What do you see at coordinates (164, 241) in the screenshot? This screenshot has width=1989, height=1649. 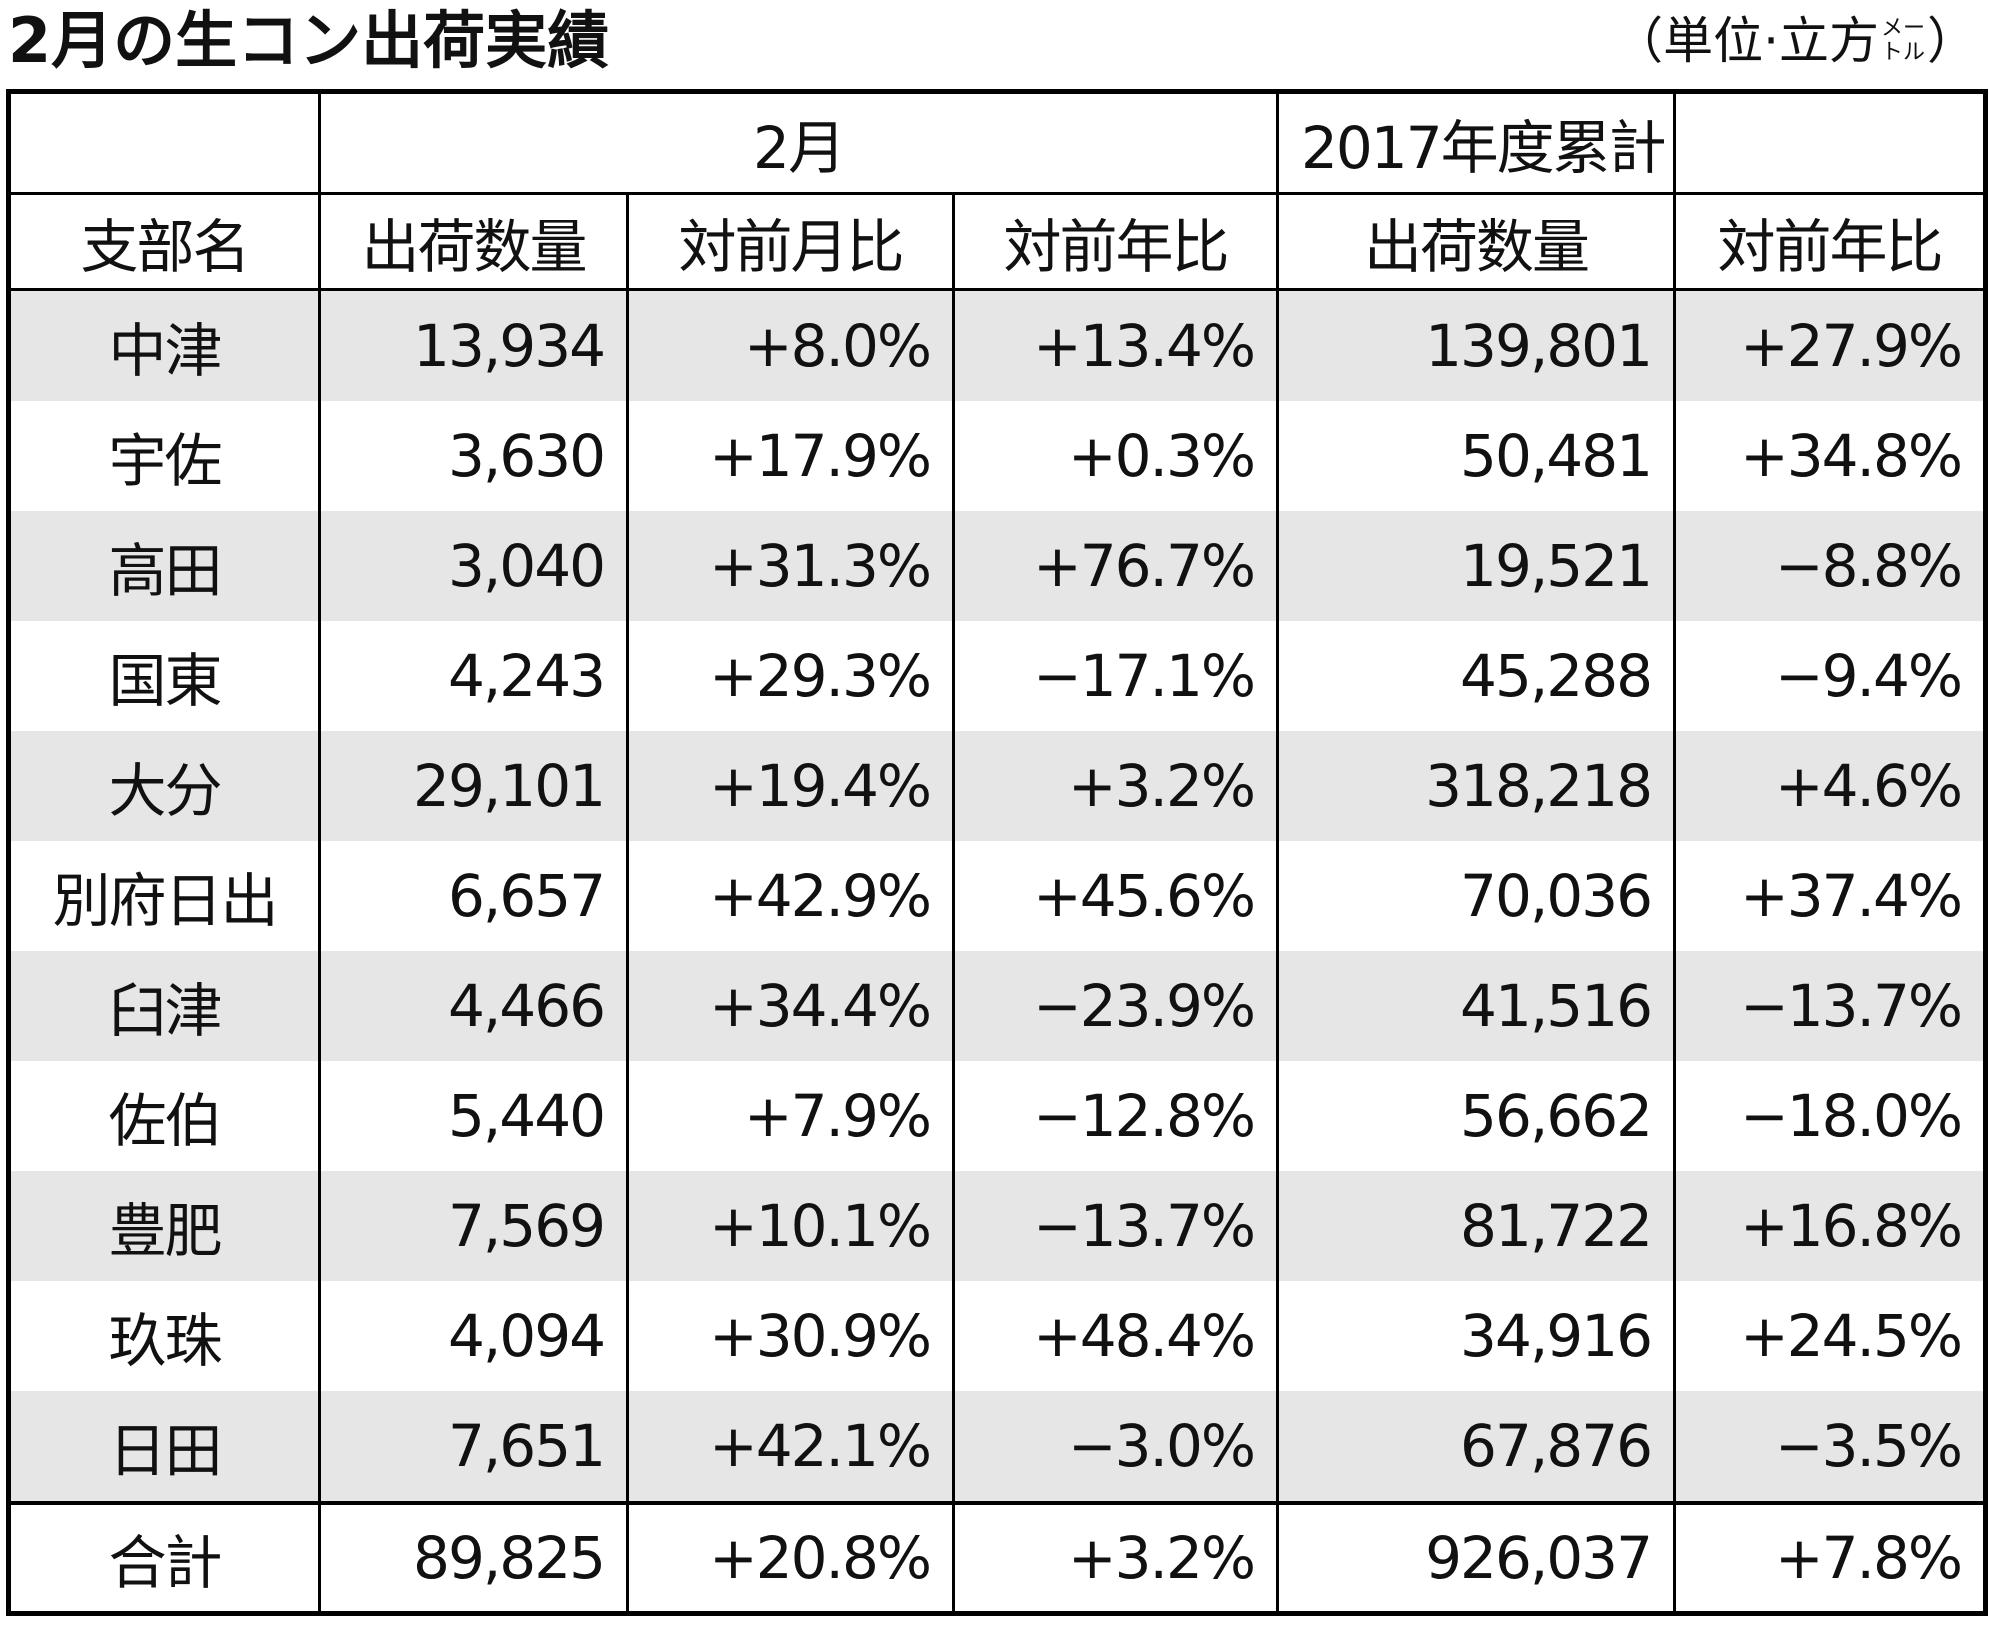 I see `column-header: 支部名` at bounding box center [164, 241].